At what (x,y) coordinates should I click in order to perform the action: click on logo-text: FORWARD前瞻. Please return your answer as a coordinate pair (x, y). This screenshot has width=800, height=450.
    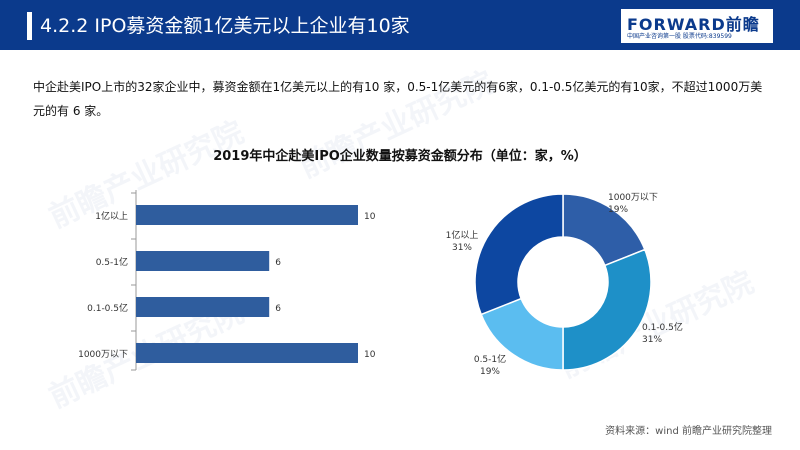
    Looking at the image, I should click on (693, 24).